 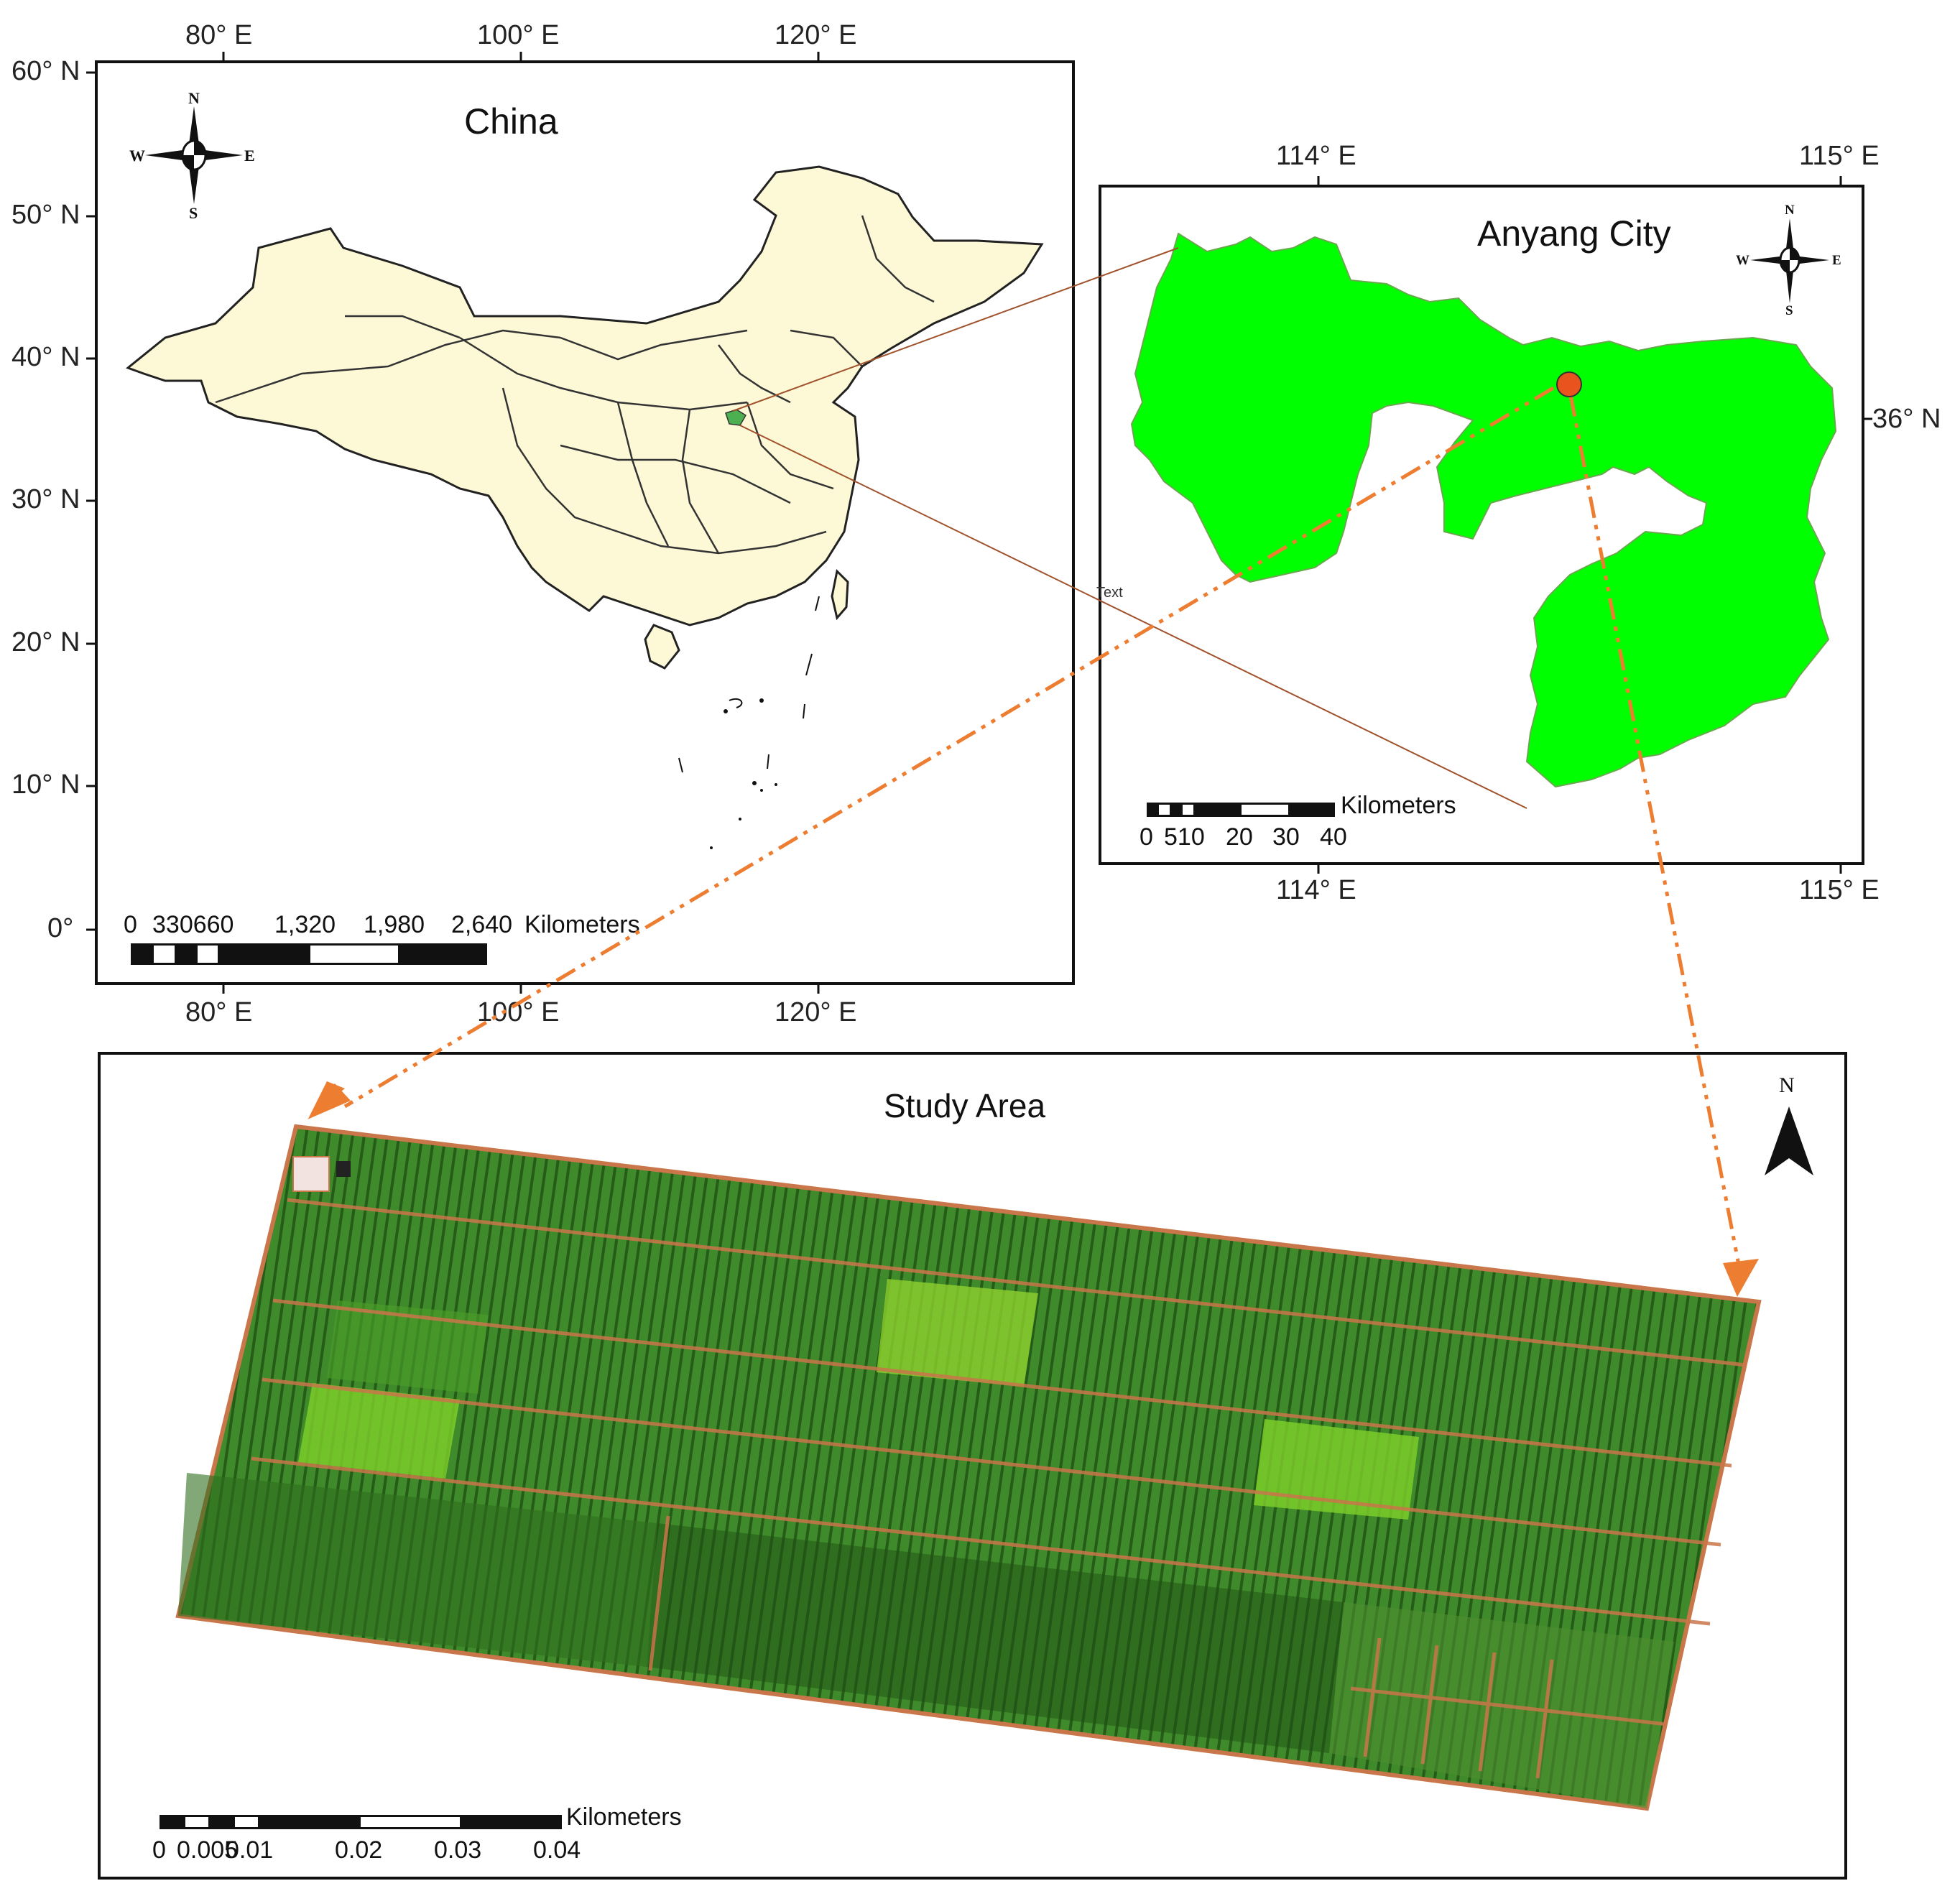 What do you see at coordinates (1110, 593) in the screenshot?
I see `anyang-stray-text-label: Text` at bounding box center [1110, 593].